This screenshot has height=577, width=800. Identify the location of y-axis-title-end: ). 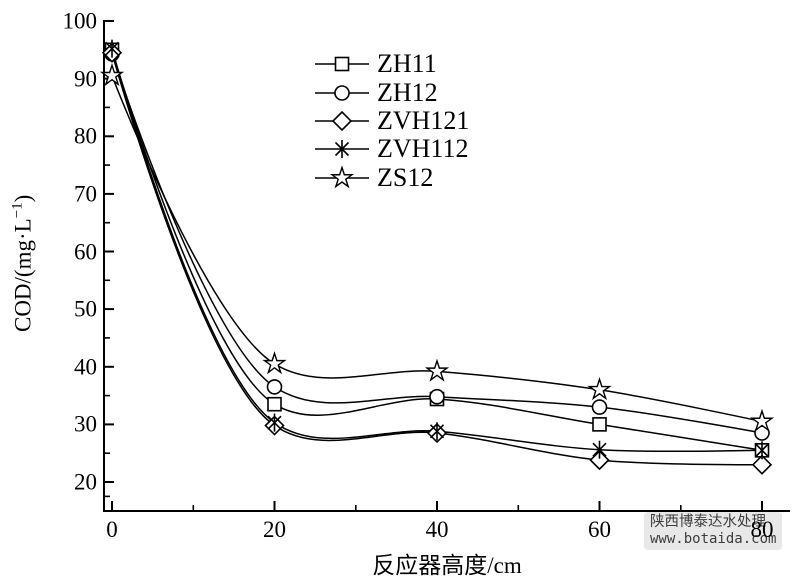
(23, 198).